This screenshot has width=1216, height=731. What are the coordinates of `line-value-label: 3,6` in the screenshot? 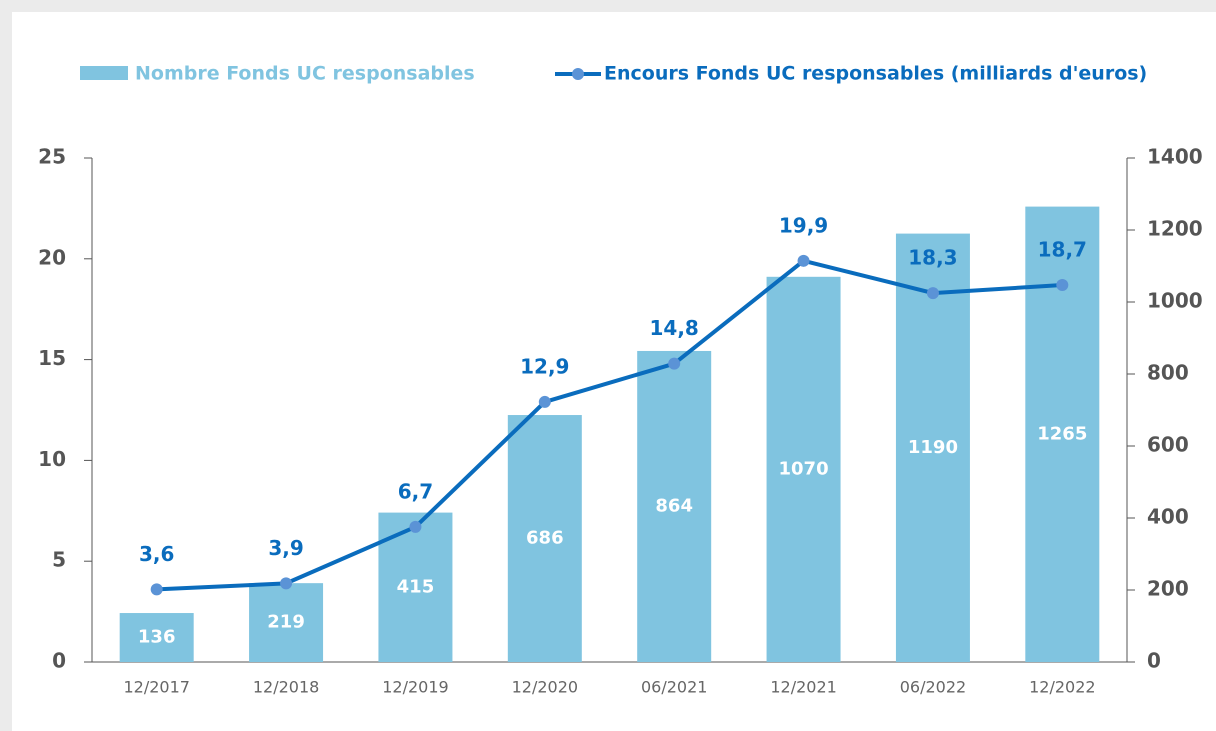 It's located at (156, 554).